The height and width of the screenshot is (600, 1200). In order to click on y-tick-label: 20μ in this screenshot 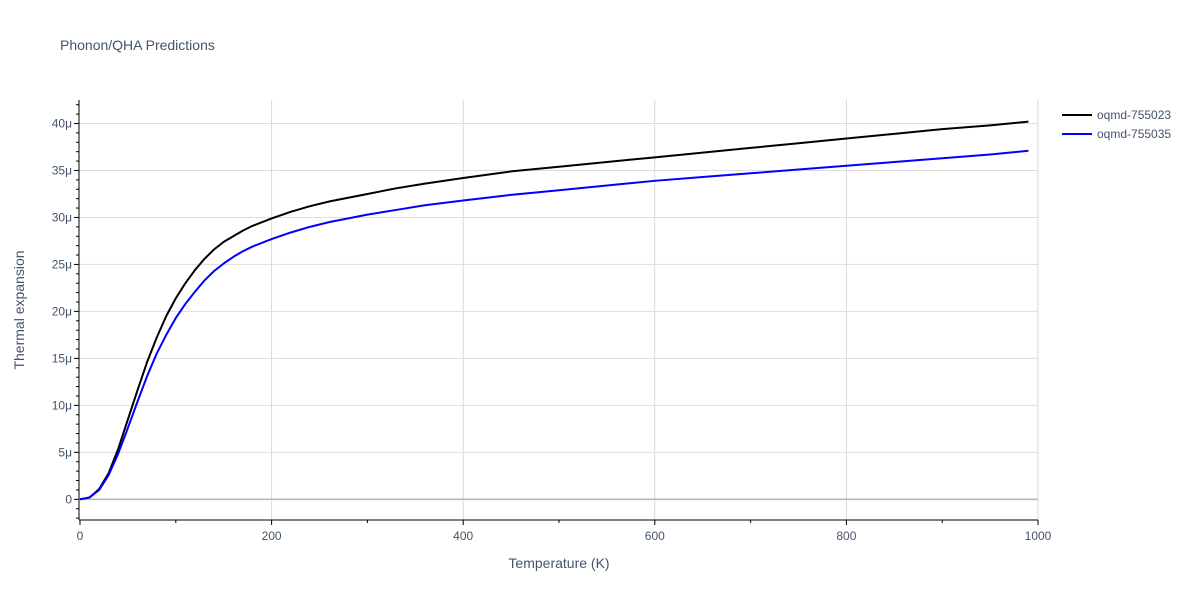, I will do `click(62, 311)`.